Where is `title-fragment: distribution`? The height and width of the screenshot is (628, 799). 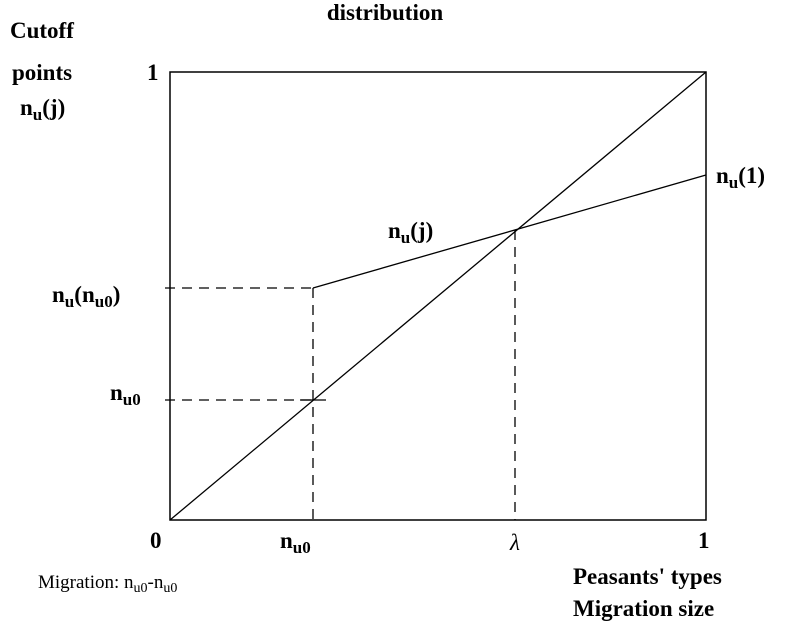
title-fragment: distribution is located at coordinates (385, 12).